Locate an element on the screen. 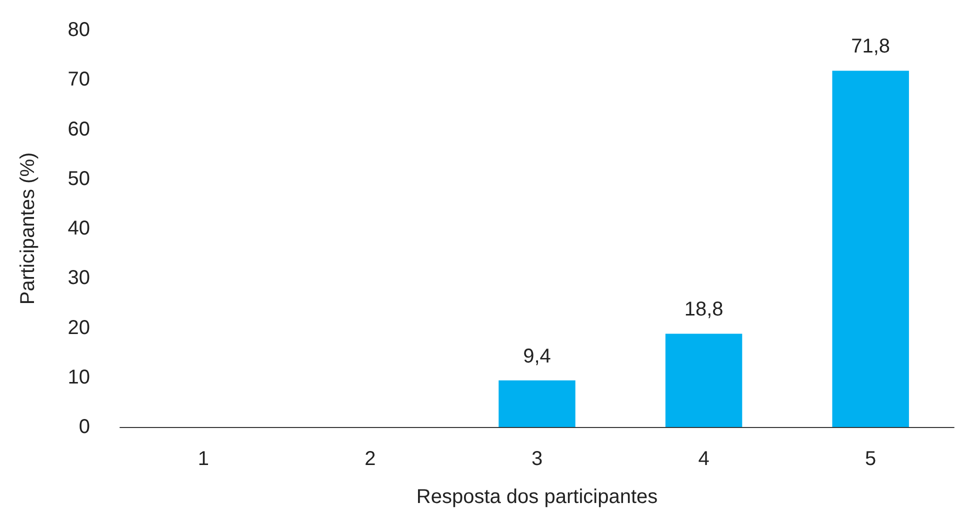 This screenshot has width=956, height=514. y-tick-label: 0 is located at coordinates (84, 427).